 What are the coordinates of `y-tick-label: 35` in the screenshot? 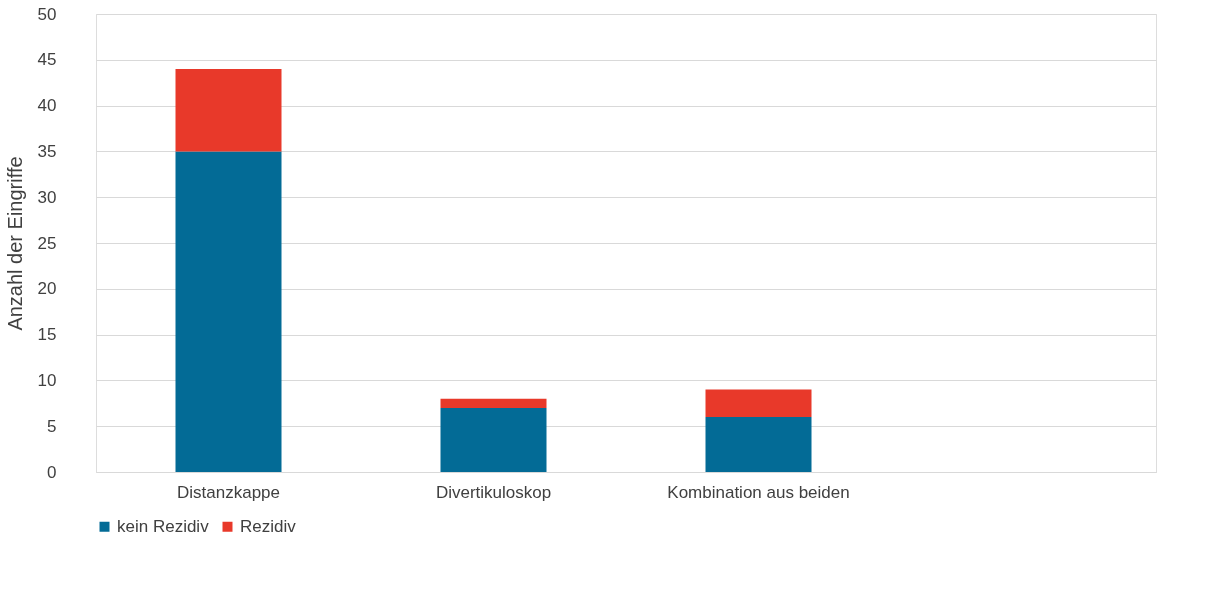 It's located at (47, 151).